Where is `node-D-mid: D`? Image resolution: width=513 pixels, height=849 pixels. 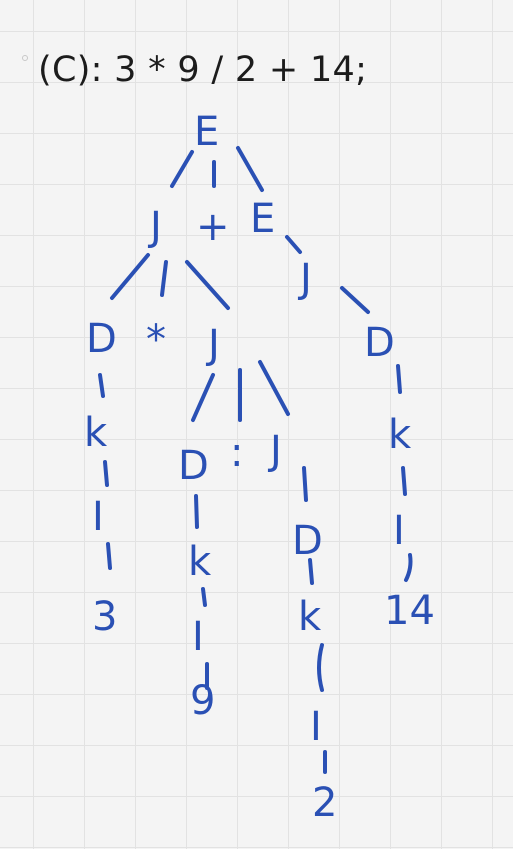 node-D-mid: D is located at coordinates (193, 466).